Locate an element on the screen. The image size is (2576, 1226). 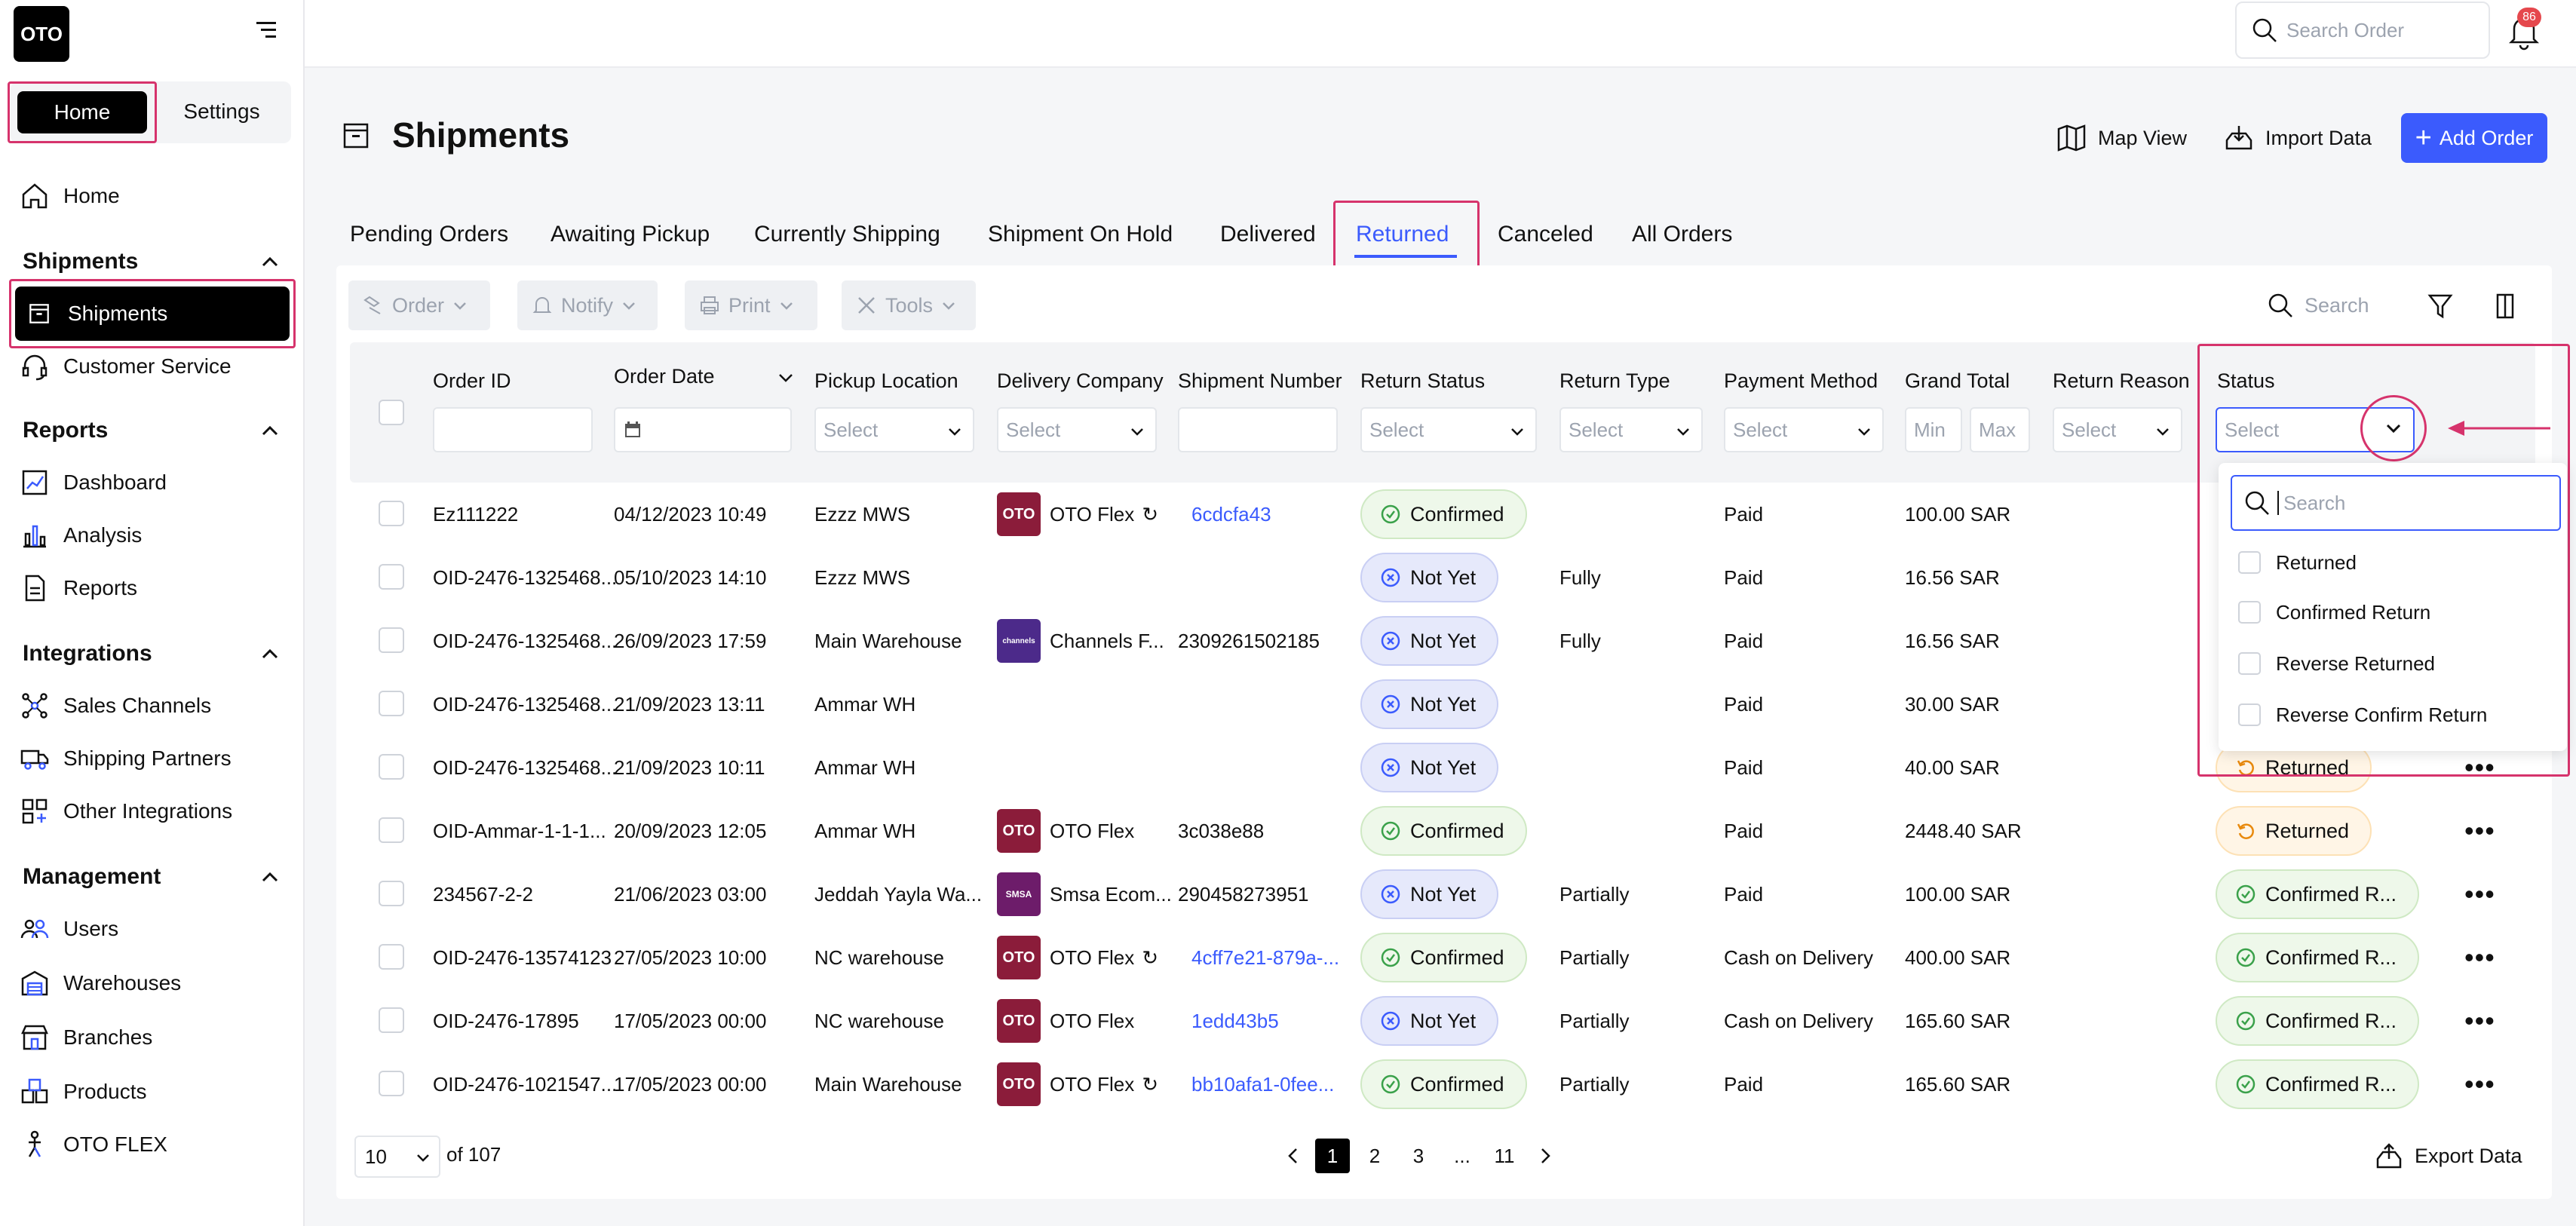
page-3: 3 is located at coordinates (1418, 1155).